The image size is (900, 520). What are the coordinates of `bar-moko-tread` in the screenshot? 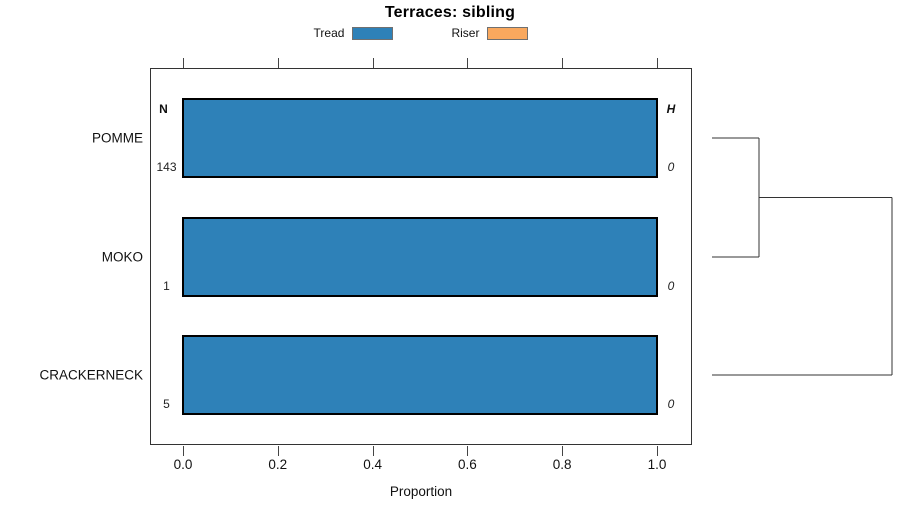 It's located at (420, 257).